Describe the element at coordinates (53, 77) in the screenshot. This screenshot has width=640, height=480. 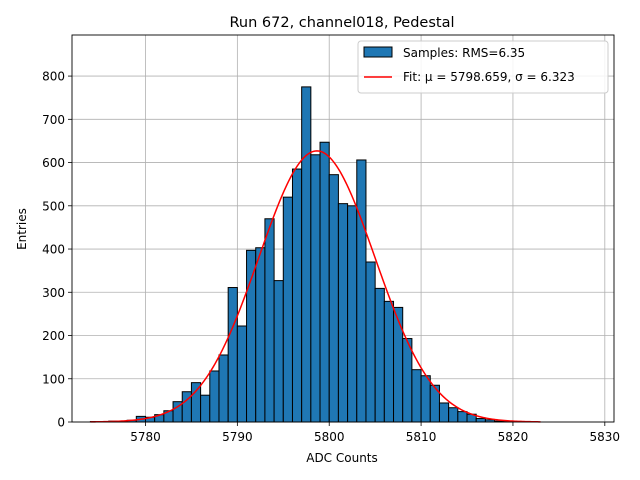
I see `y-tick-label: 800` at that location.